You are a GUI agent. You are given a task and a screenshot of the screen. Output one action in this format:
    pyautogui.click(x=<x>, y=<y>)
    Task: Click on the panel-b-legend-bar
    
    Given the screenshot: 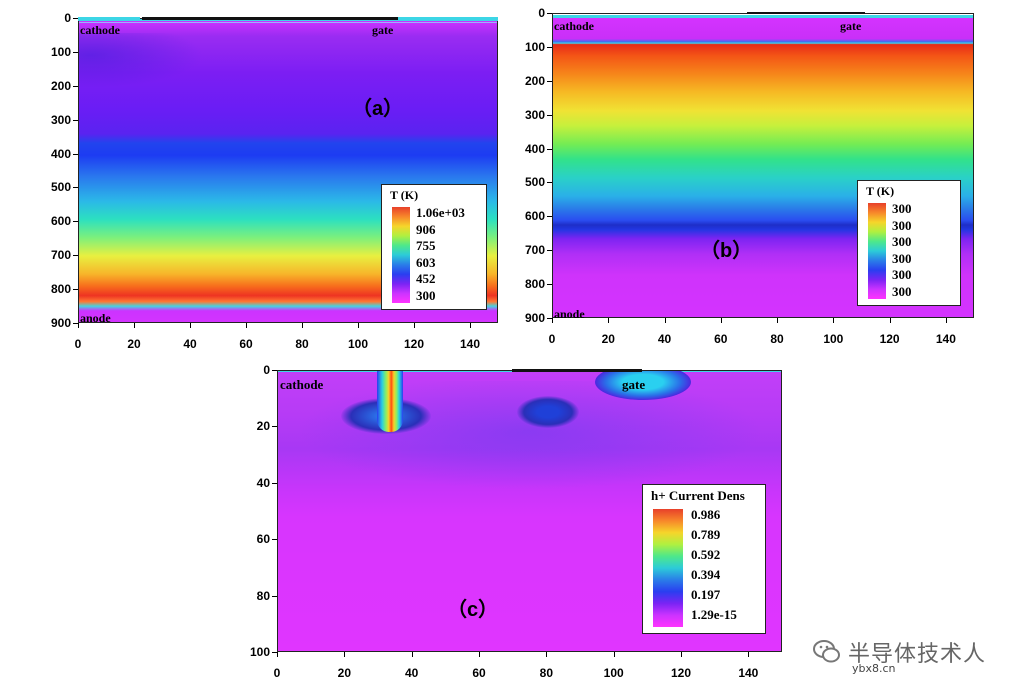 What is the action you would take?
    pyautogui.click(x=877, y=251)
    